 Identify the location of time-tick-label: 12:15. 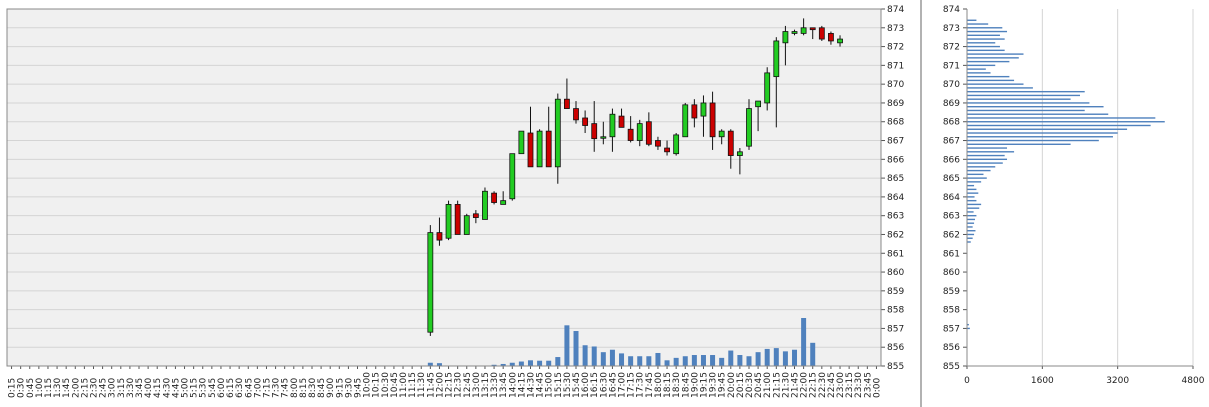
(450, 385).